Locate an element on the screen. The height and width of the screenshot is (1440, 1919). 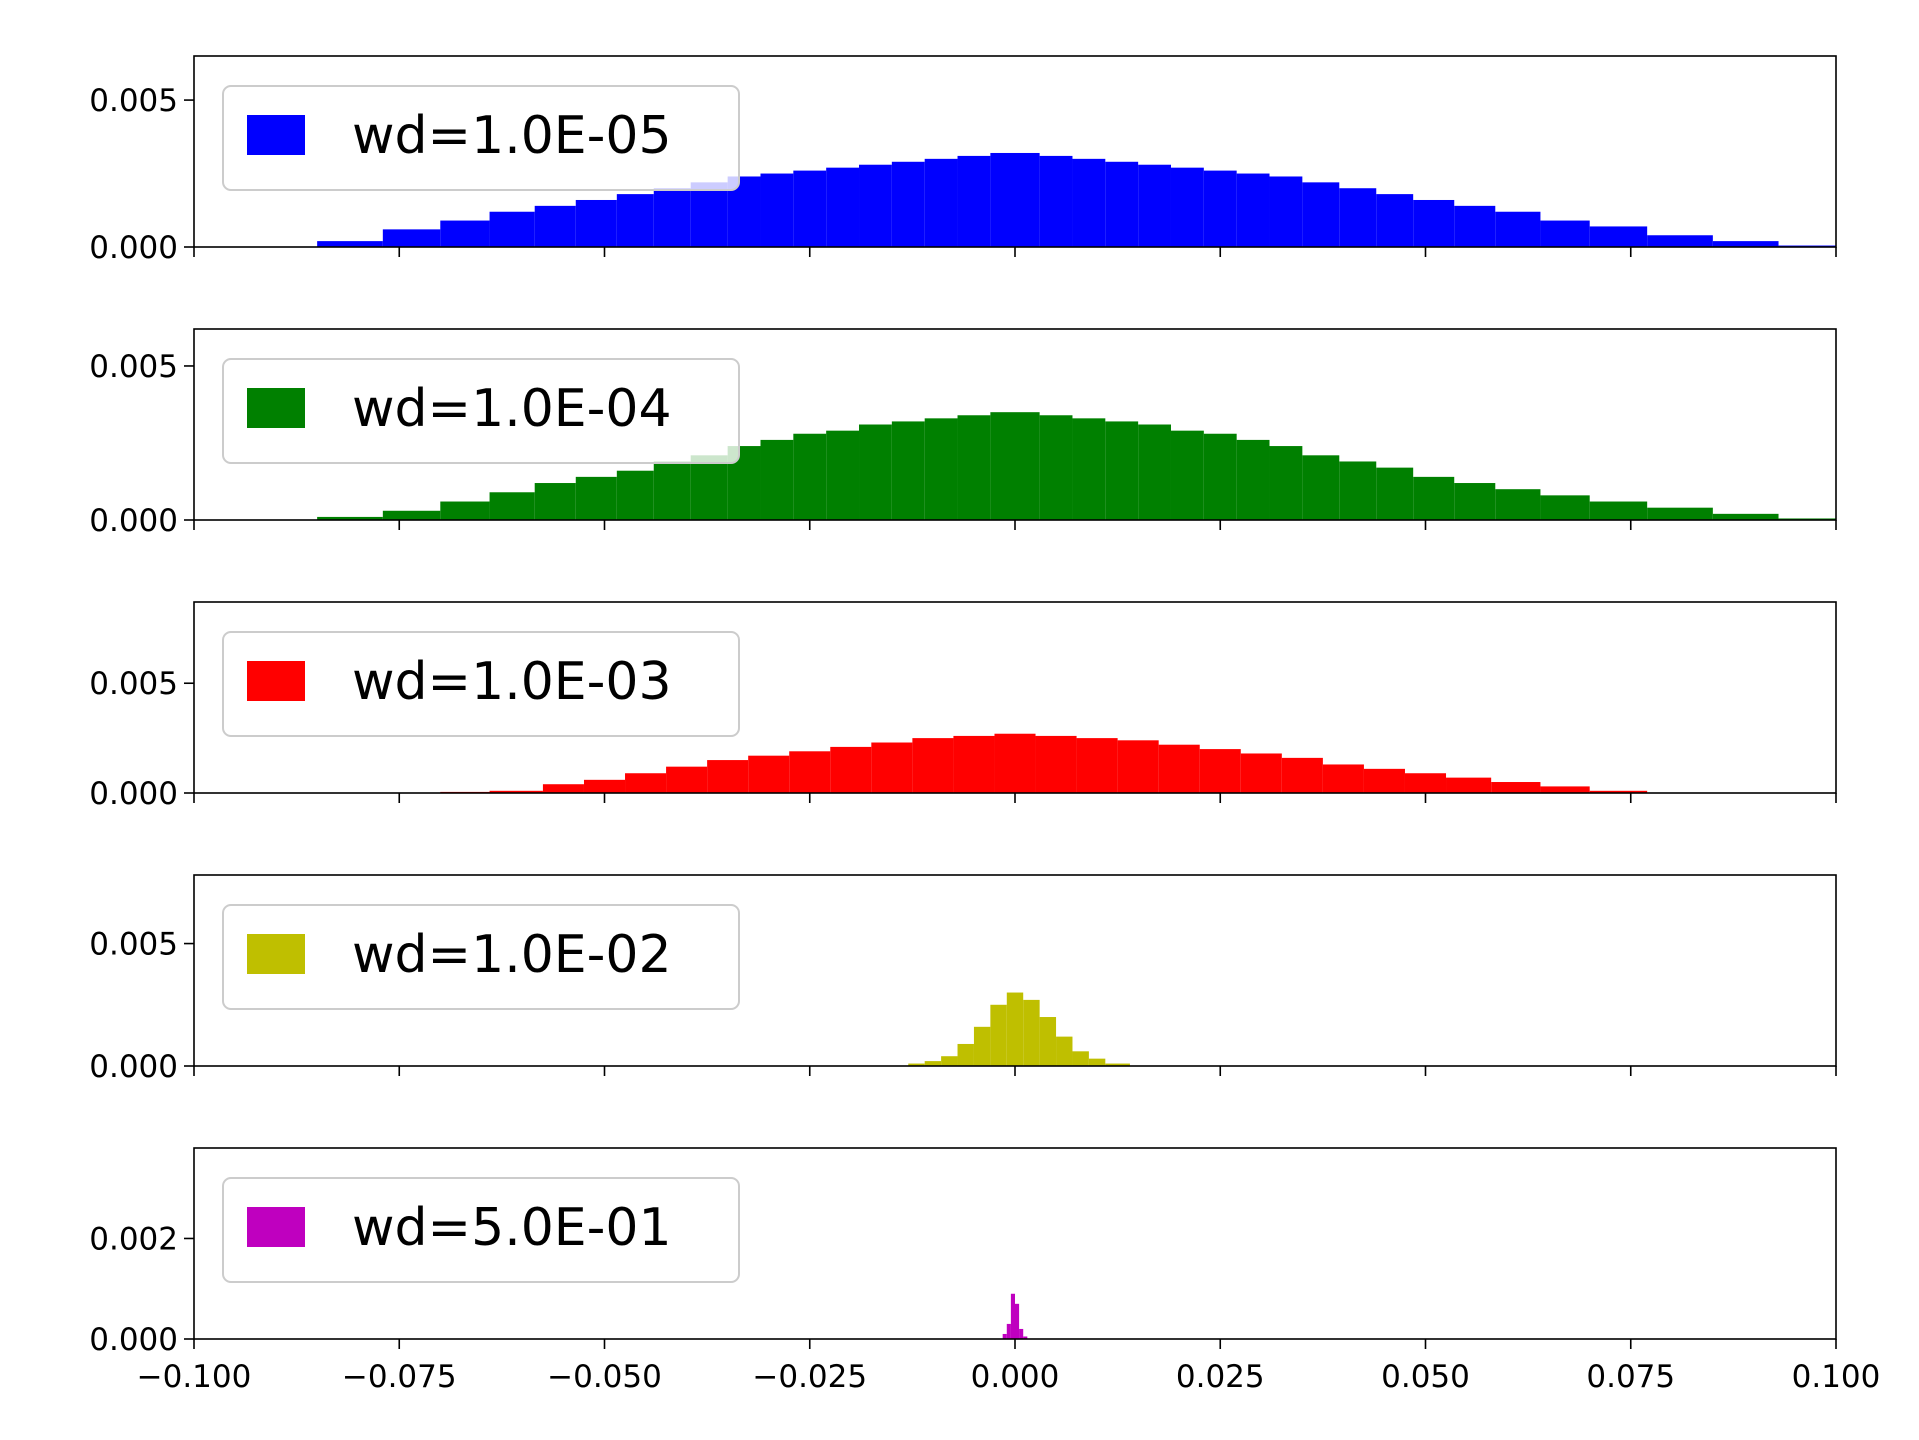
x-tick-label: −0.050 is located at coordinates (604, 1377).